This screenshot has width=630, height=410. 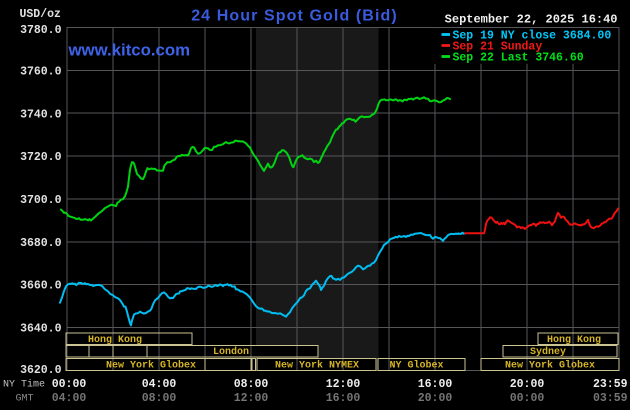 What do you see at coordinates (518, 58) in the screenshot?
I see `svg-text: Sep 22 Last 3746.60` at bounding box center [518, 58].